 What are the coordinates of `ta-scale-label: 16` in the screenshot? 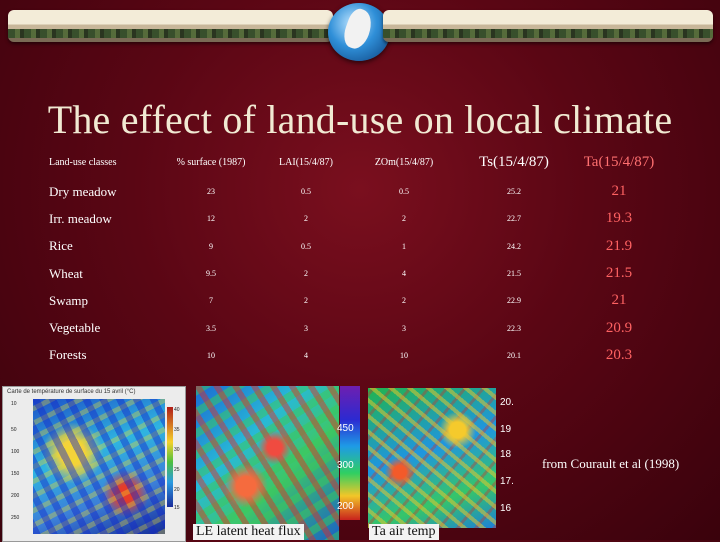 It's located at (506, 508).